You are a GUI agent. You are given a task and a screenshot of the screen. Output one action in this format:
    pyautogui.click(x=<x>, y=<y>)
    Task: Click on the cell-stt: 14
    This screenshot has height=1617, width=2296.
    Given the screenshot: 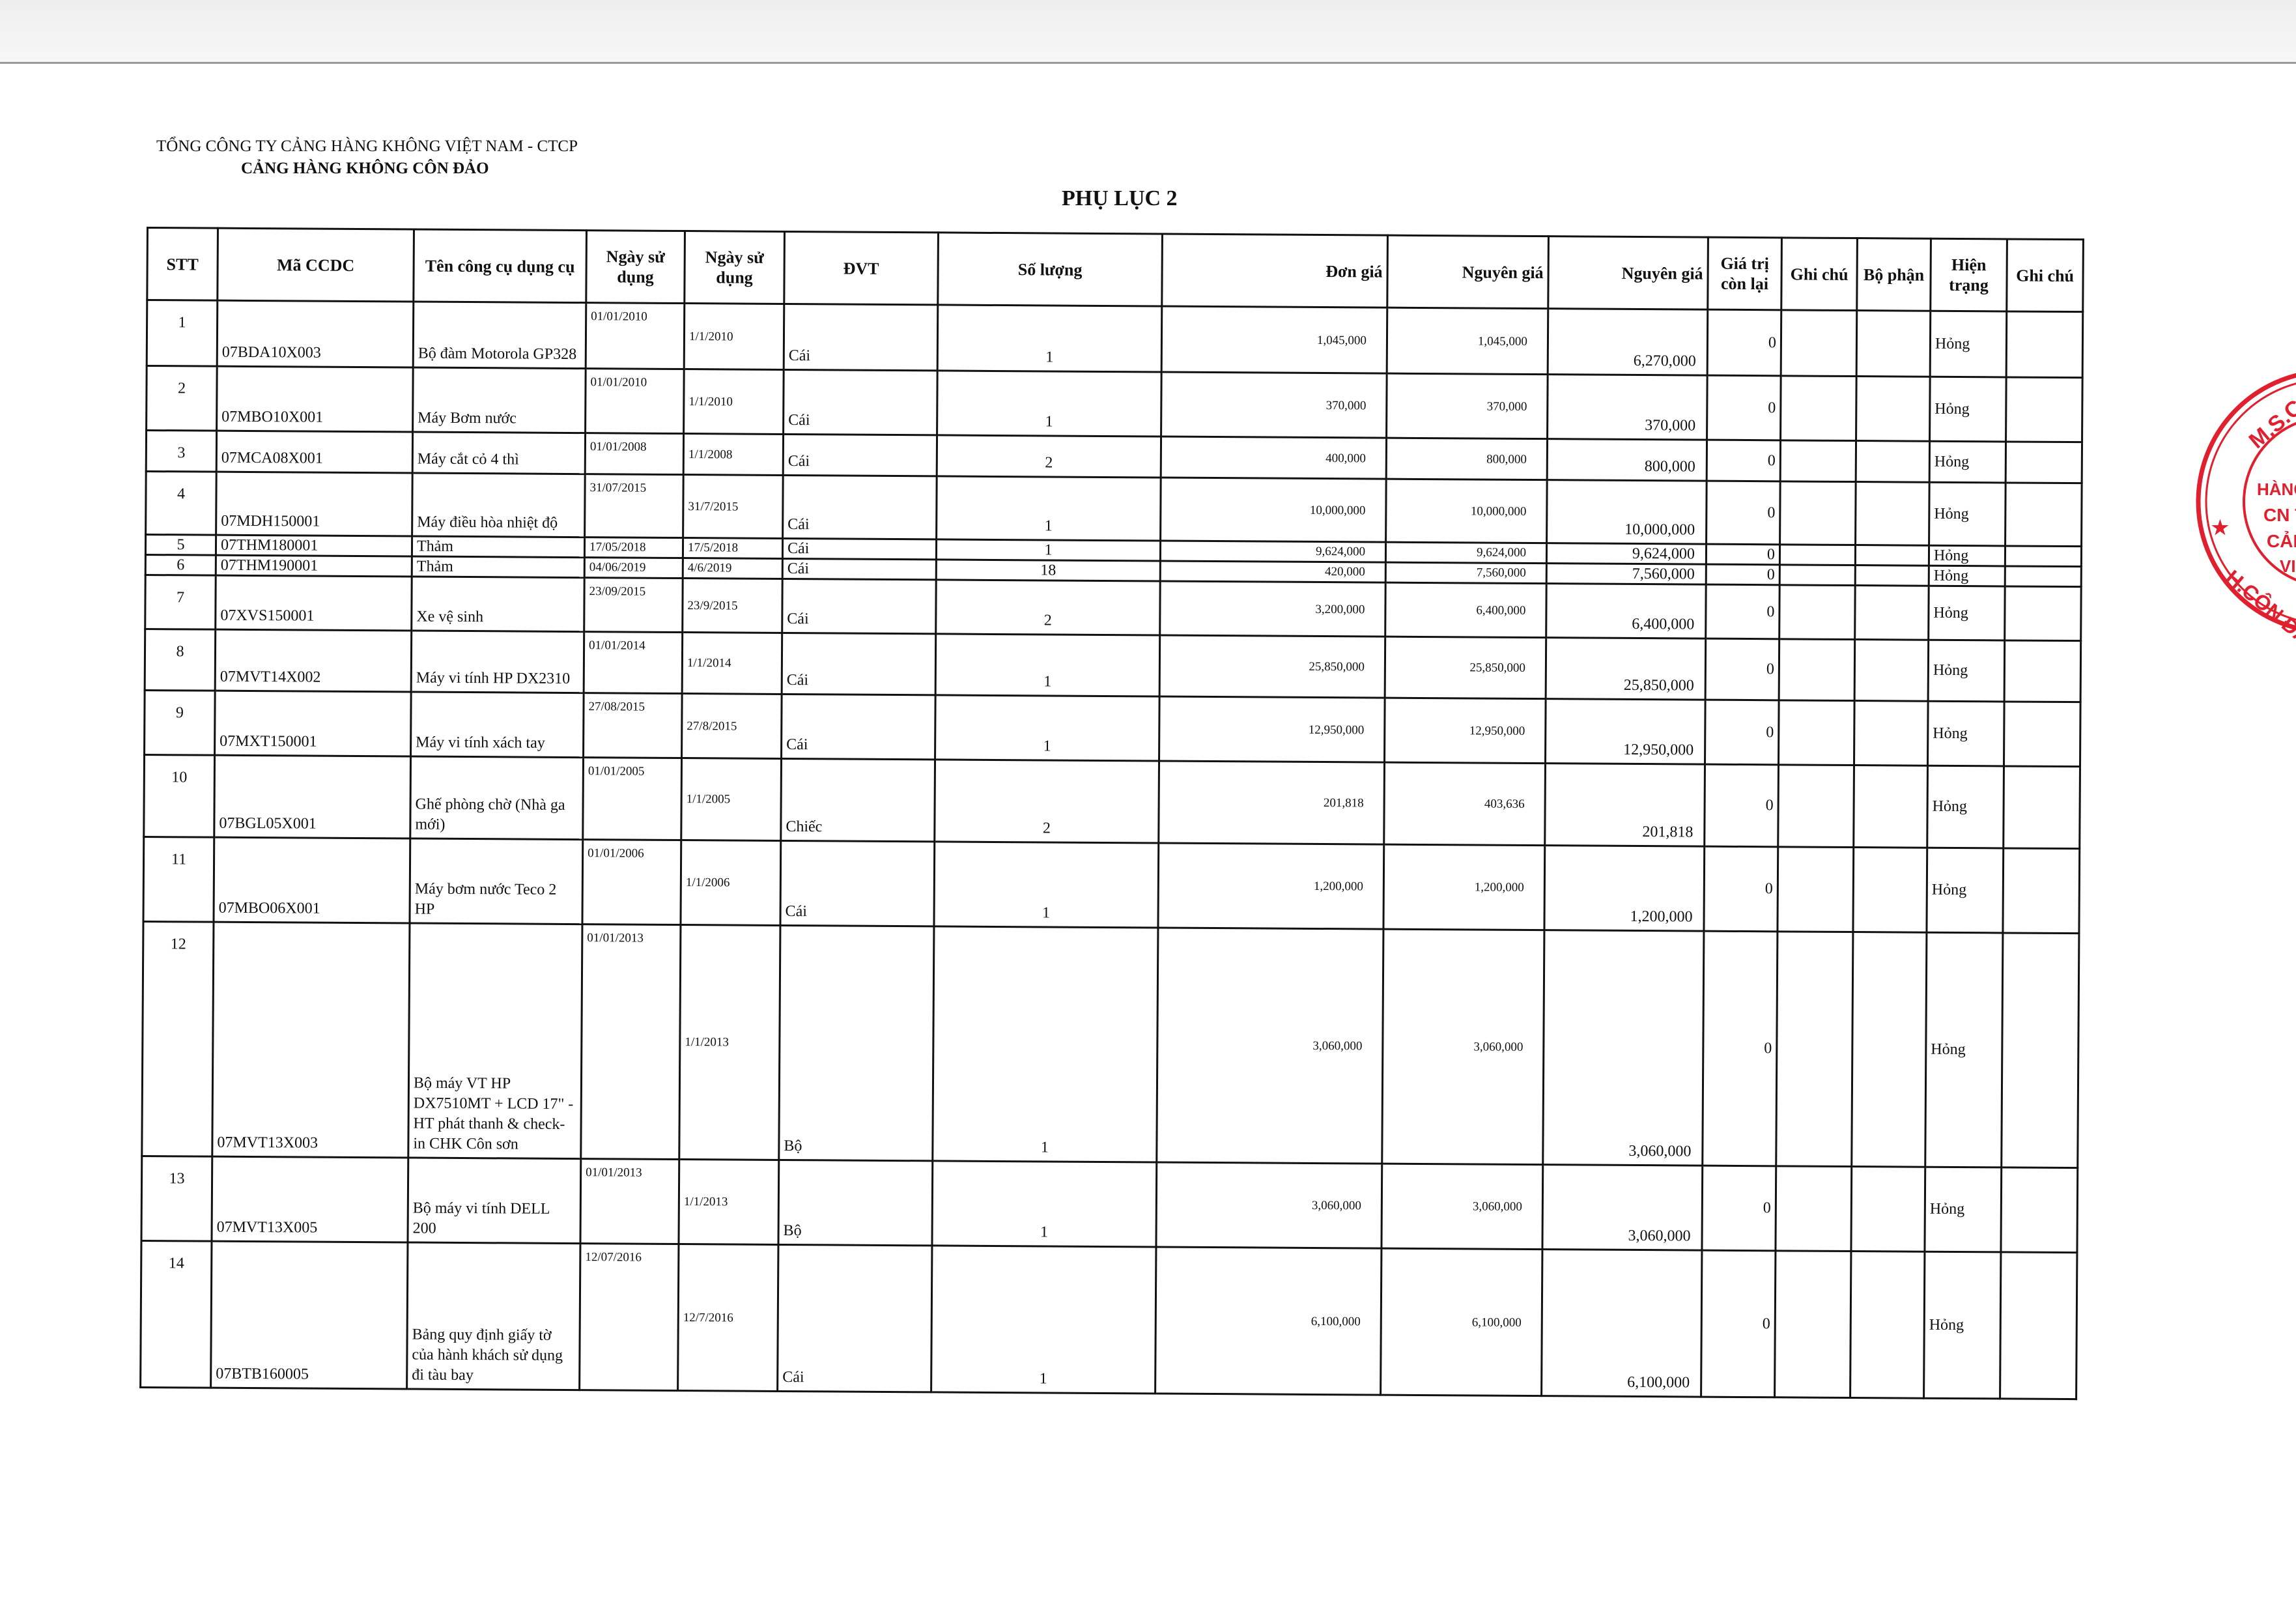 What is the action you would take?
    pyautogui.click(x=176, y=1314)
    